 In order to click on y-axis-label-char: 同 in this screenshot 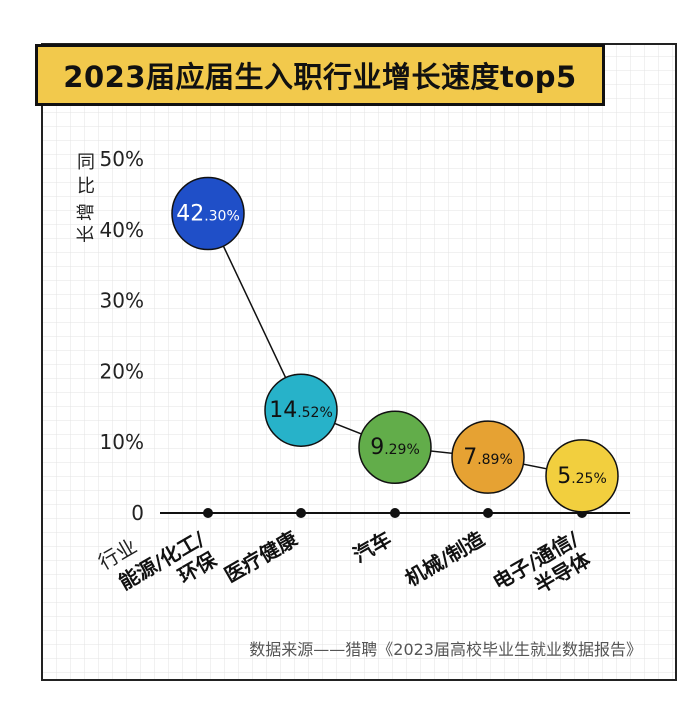, I will do `click(86, 162)`.